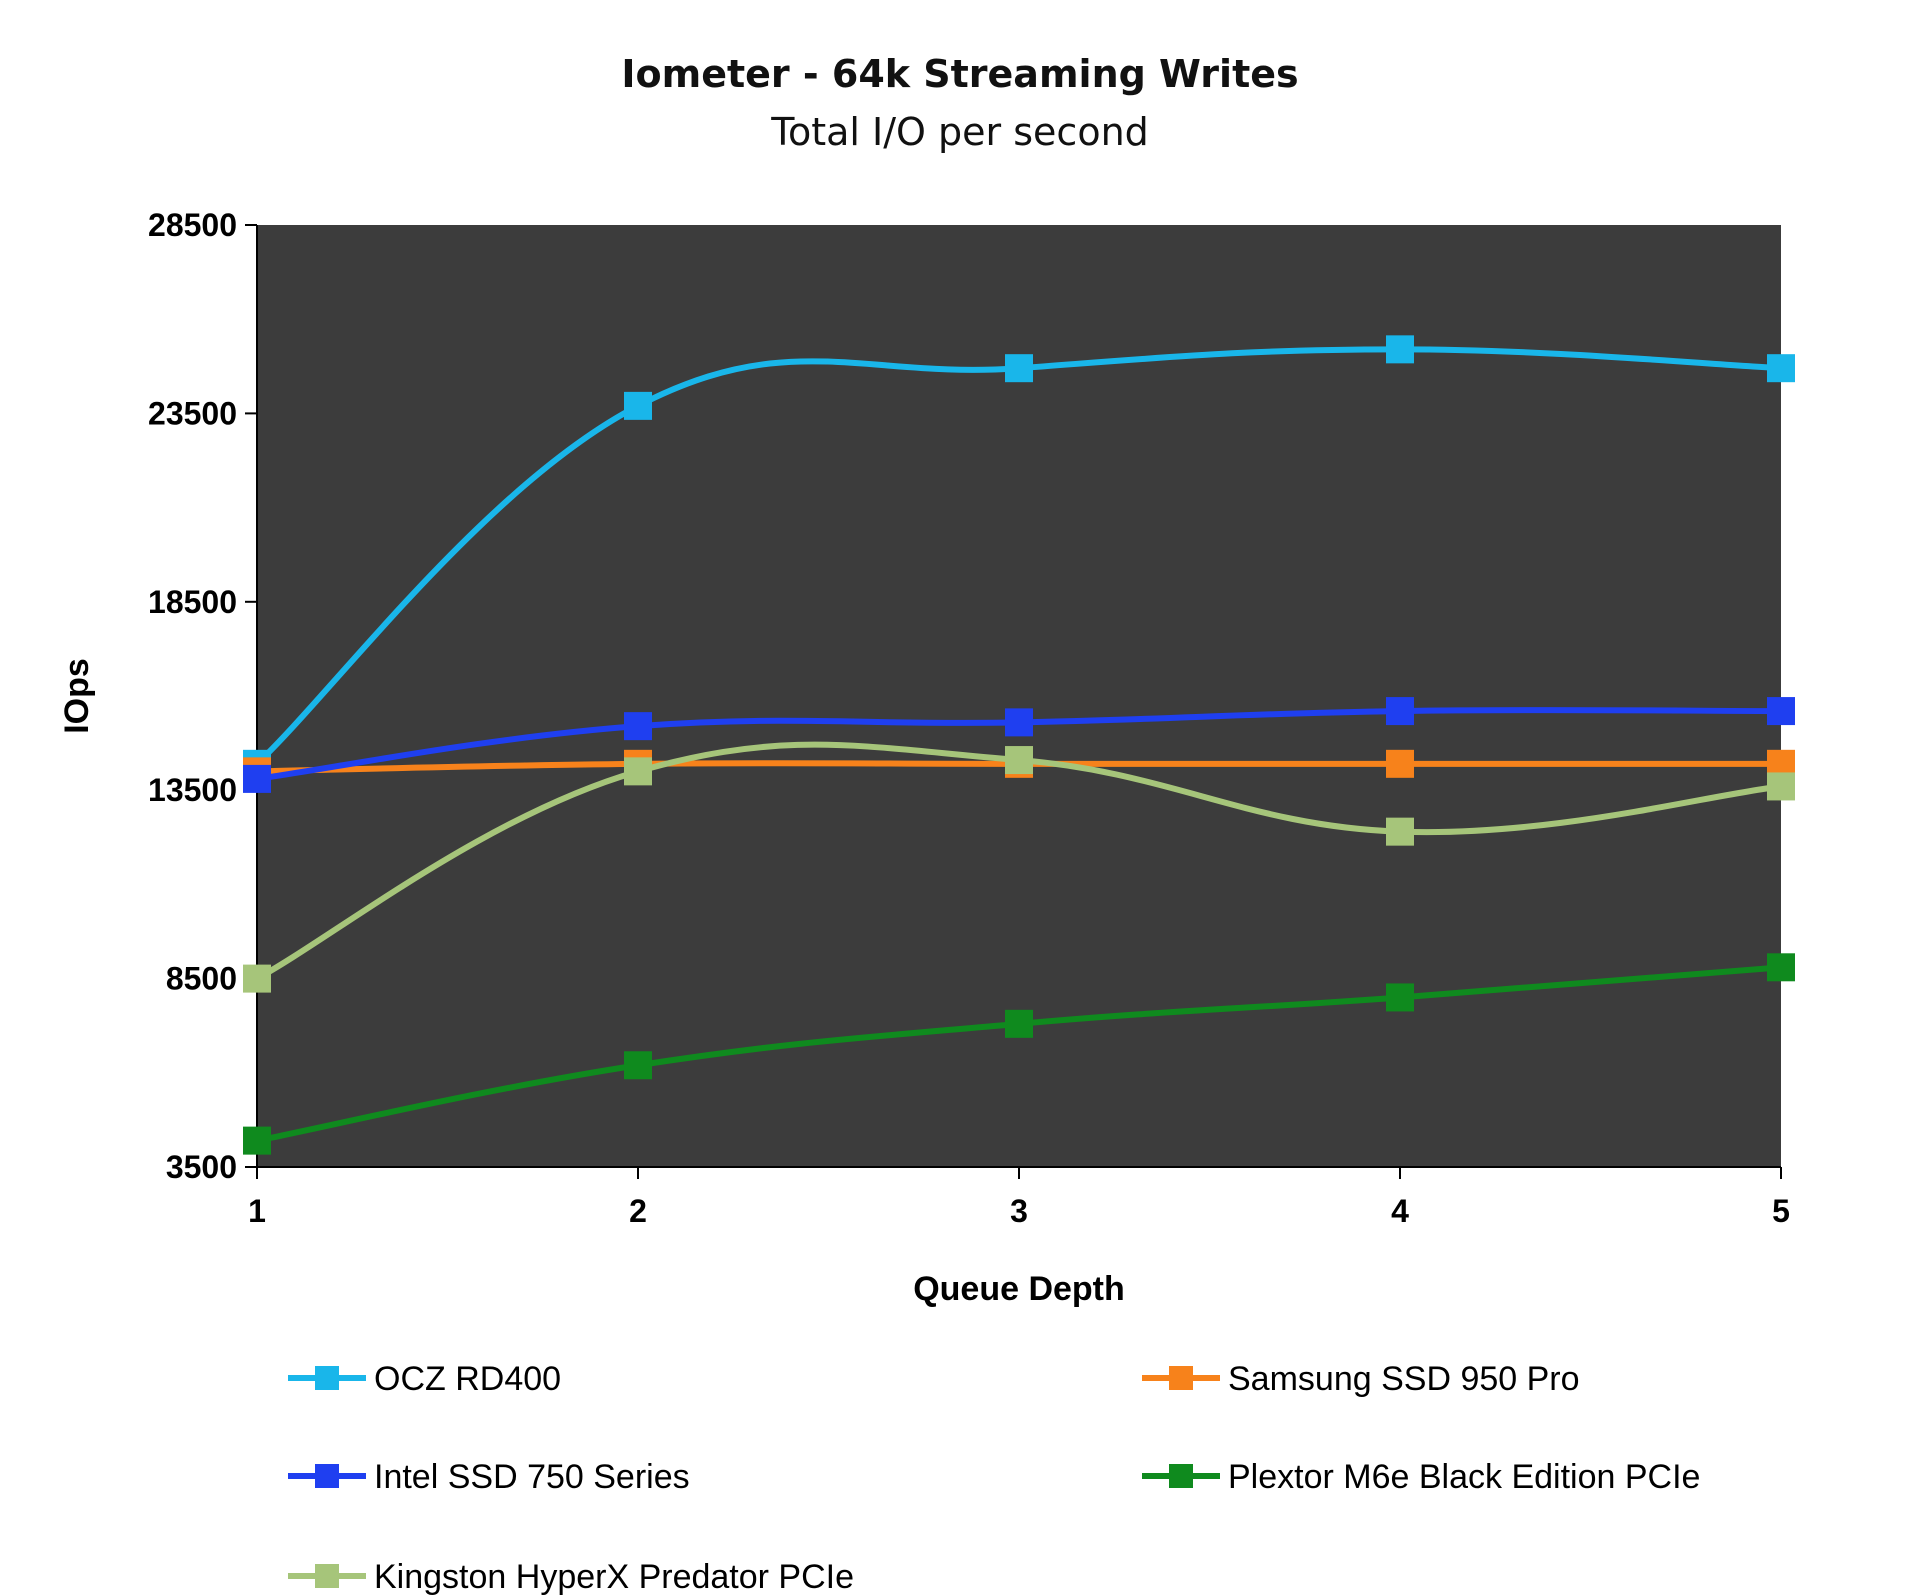 The image size is (1920, 1595). Describe the element at coordinates (1404, 1379) in the screenshot. I see `legend-label: Samsung SSD 950 Pro` at that location.